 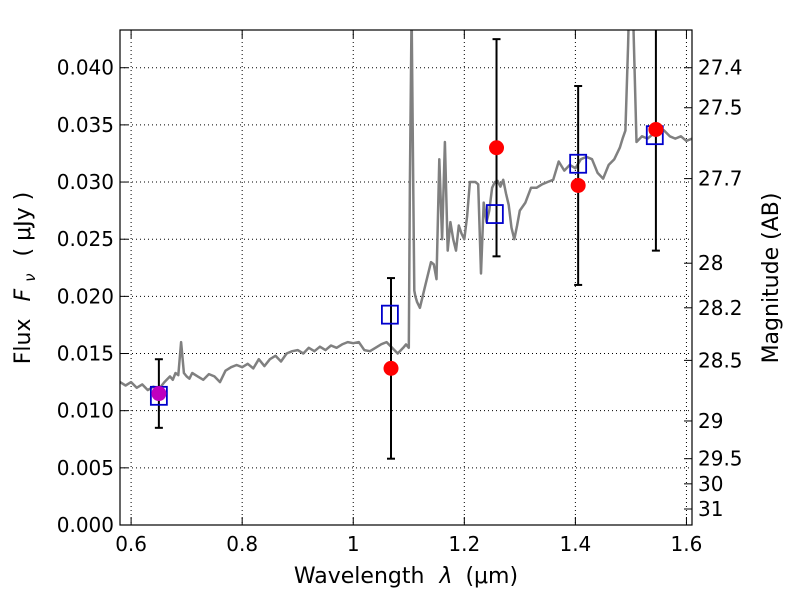 What do you see at coordinates (85, 525) in the screenshot?
I see `y-tick-label: 0.000` at bounding box center [85, 525].